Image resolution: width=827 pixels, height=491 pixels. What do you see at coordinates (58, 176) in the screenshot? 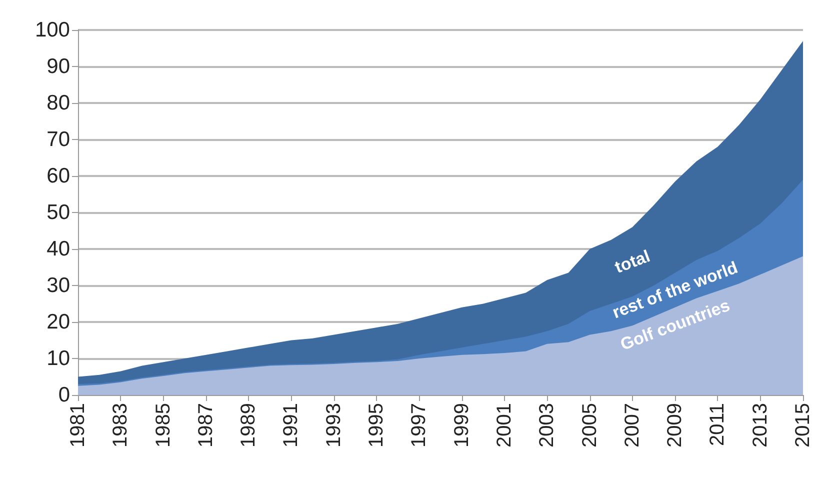
I see `y-tick-label: 60` at bounding box center [58, 176].